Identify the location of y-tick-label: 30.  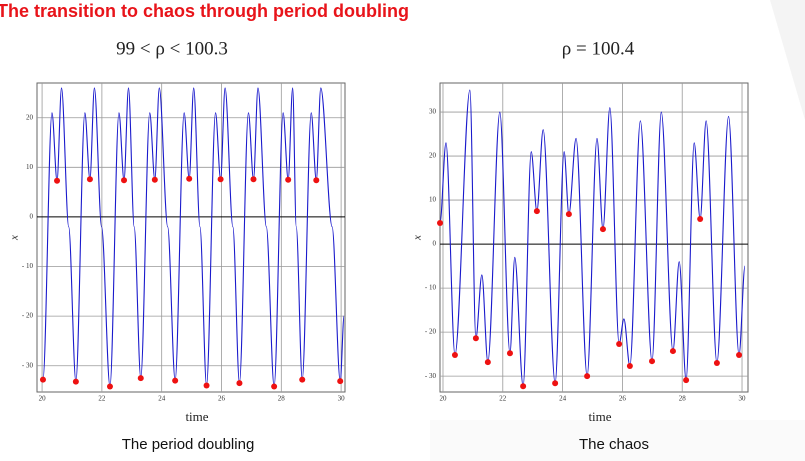
(433, 112).